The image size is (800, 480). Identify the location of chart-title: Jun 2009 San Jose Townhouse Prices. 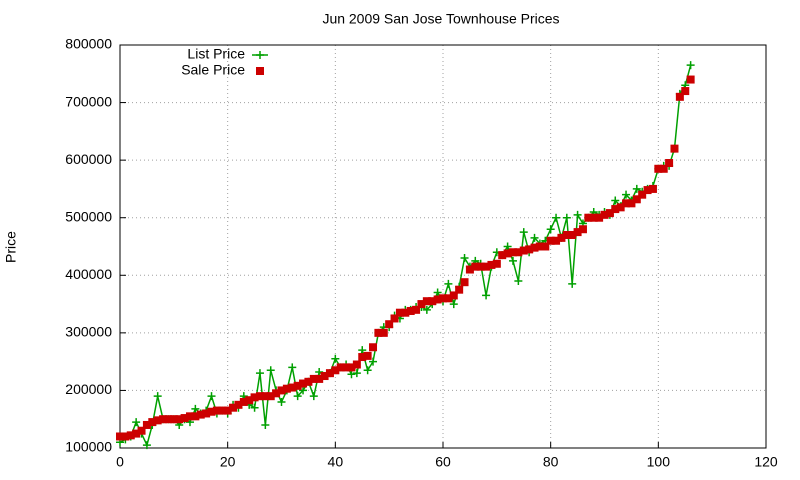
(440, 19).